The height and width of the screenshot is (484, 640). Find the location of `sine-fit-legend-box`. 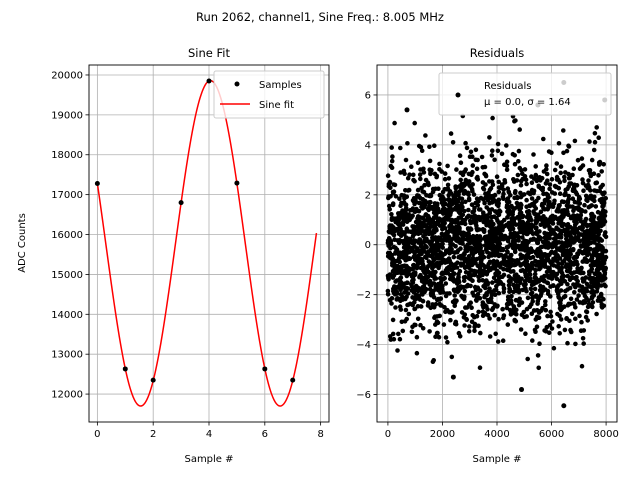

sine-fit-legend-box is located at coordinates (269, 94).